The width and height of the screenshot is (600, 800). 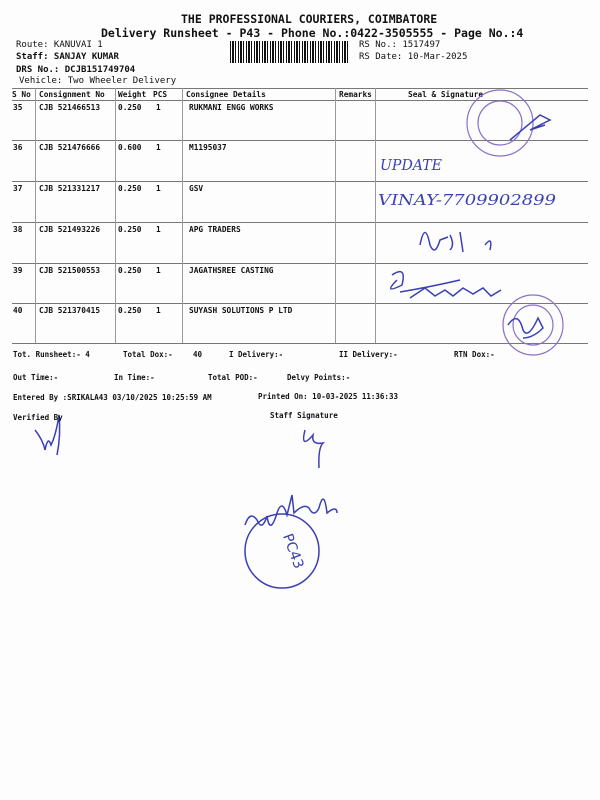 What do you see at coordinates (328, 396) in the screenshot?
I see `printed-on: Printed On: 10-03-2025 11:36:33` at bounding box center [328, 396].